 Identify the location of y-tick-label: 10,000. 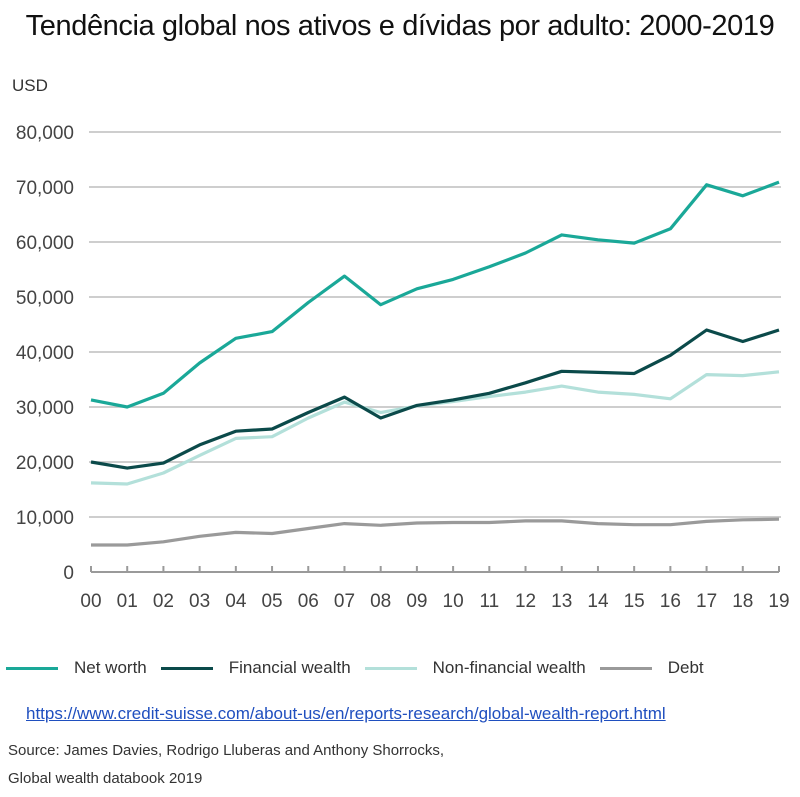
(45, 518).